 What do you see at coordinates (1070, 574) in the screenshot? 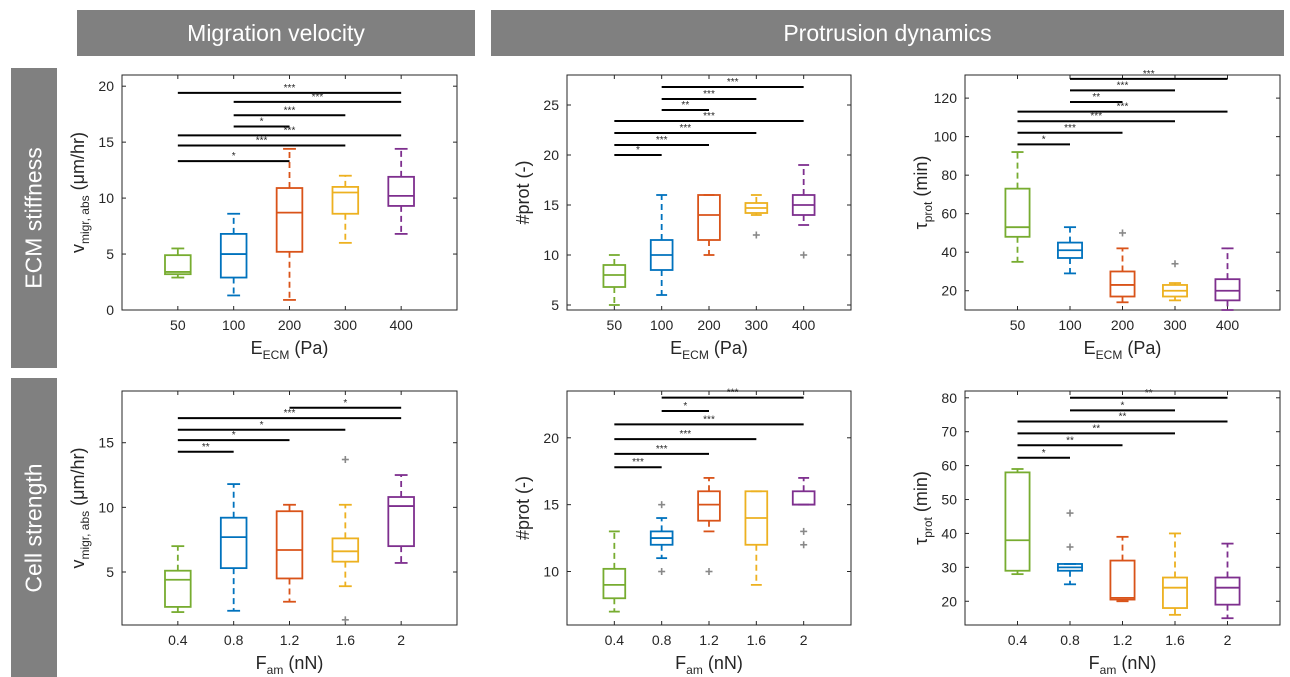
I see `box-0.8` at bounding box center [1070, 574].